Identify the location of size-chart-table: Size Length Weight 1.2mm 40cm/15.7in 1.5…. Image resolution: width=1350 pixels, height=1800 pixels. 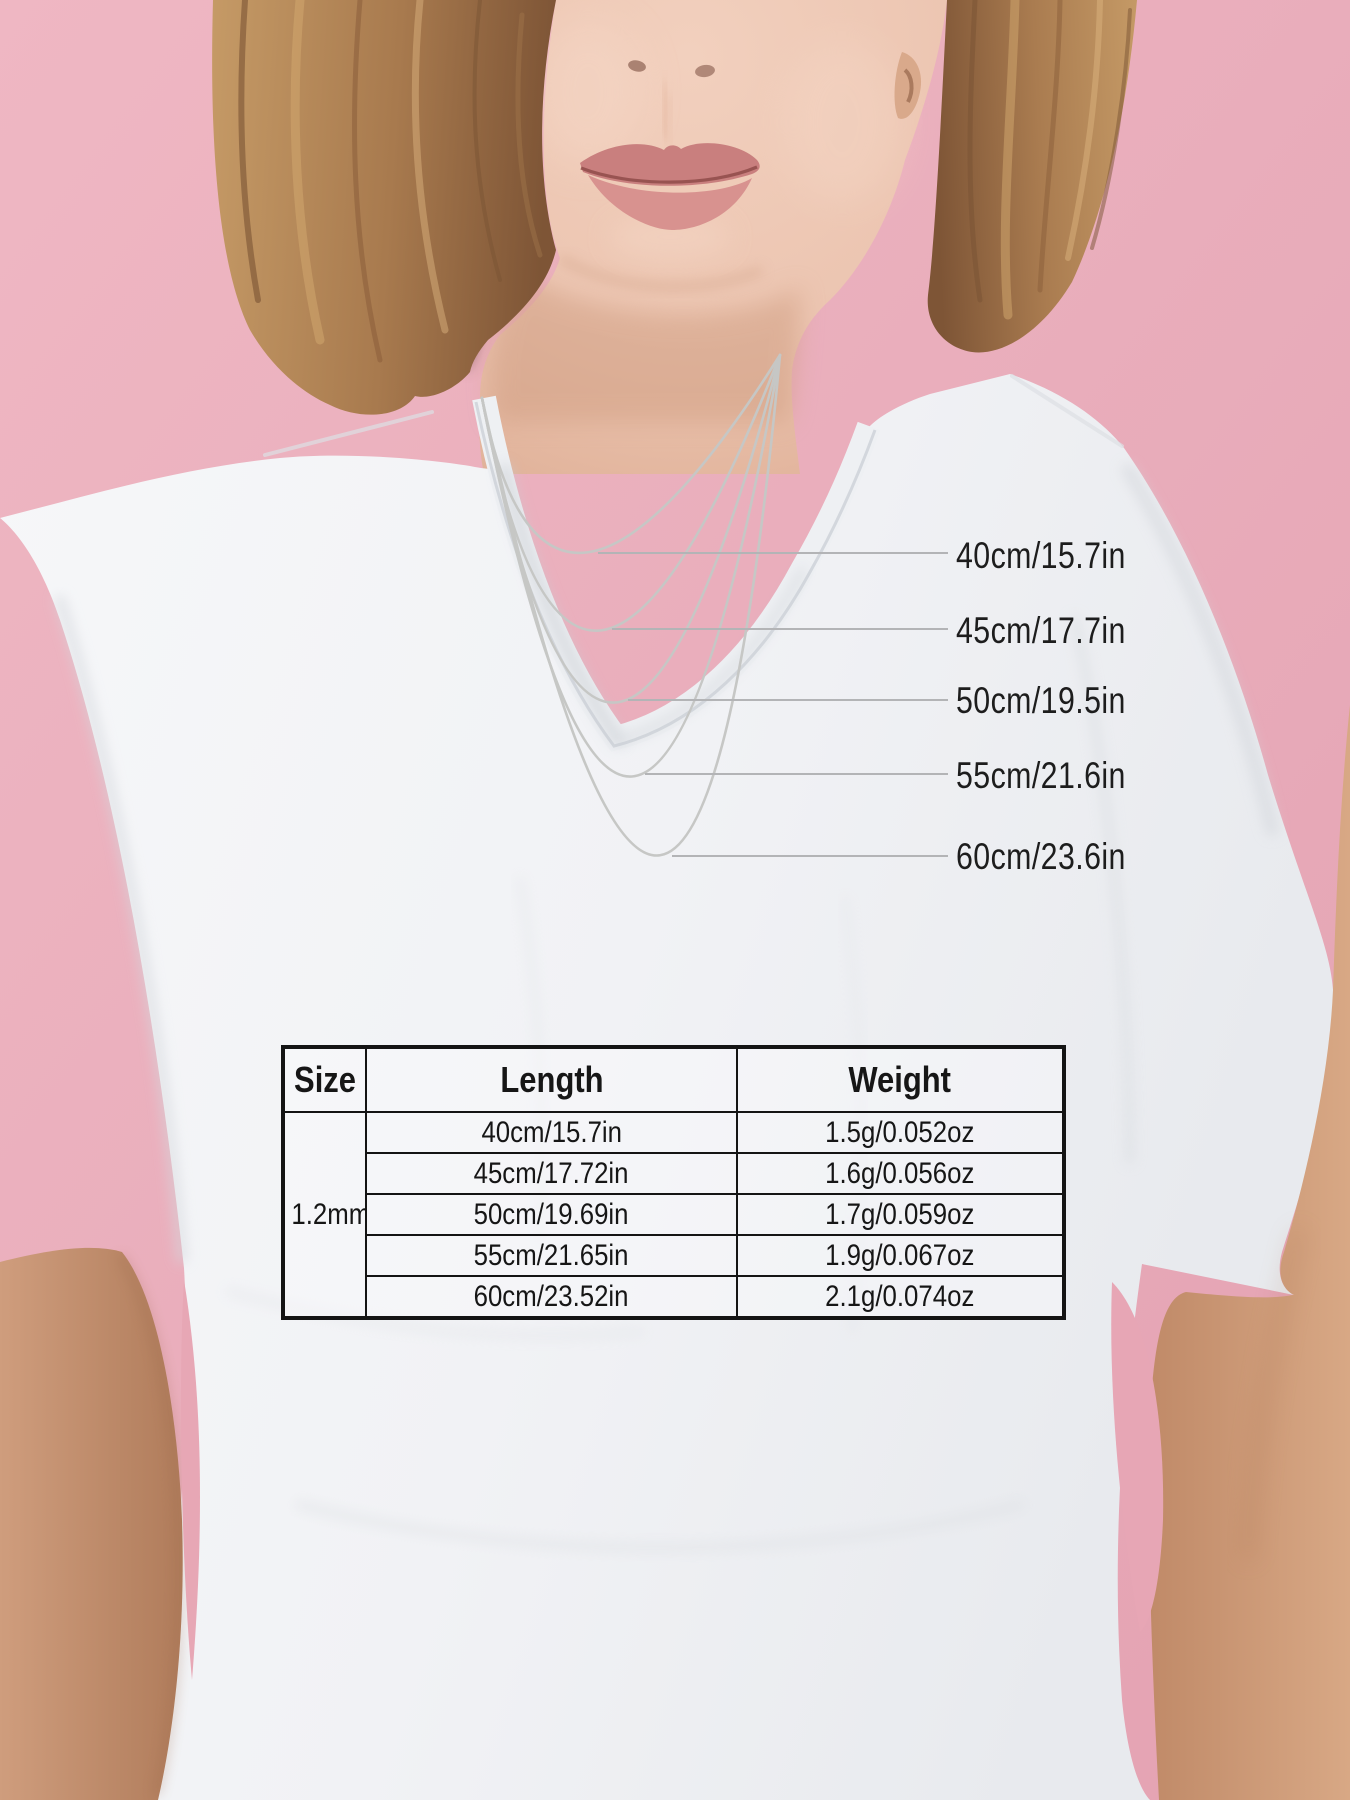
(673, 1182).